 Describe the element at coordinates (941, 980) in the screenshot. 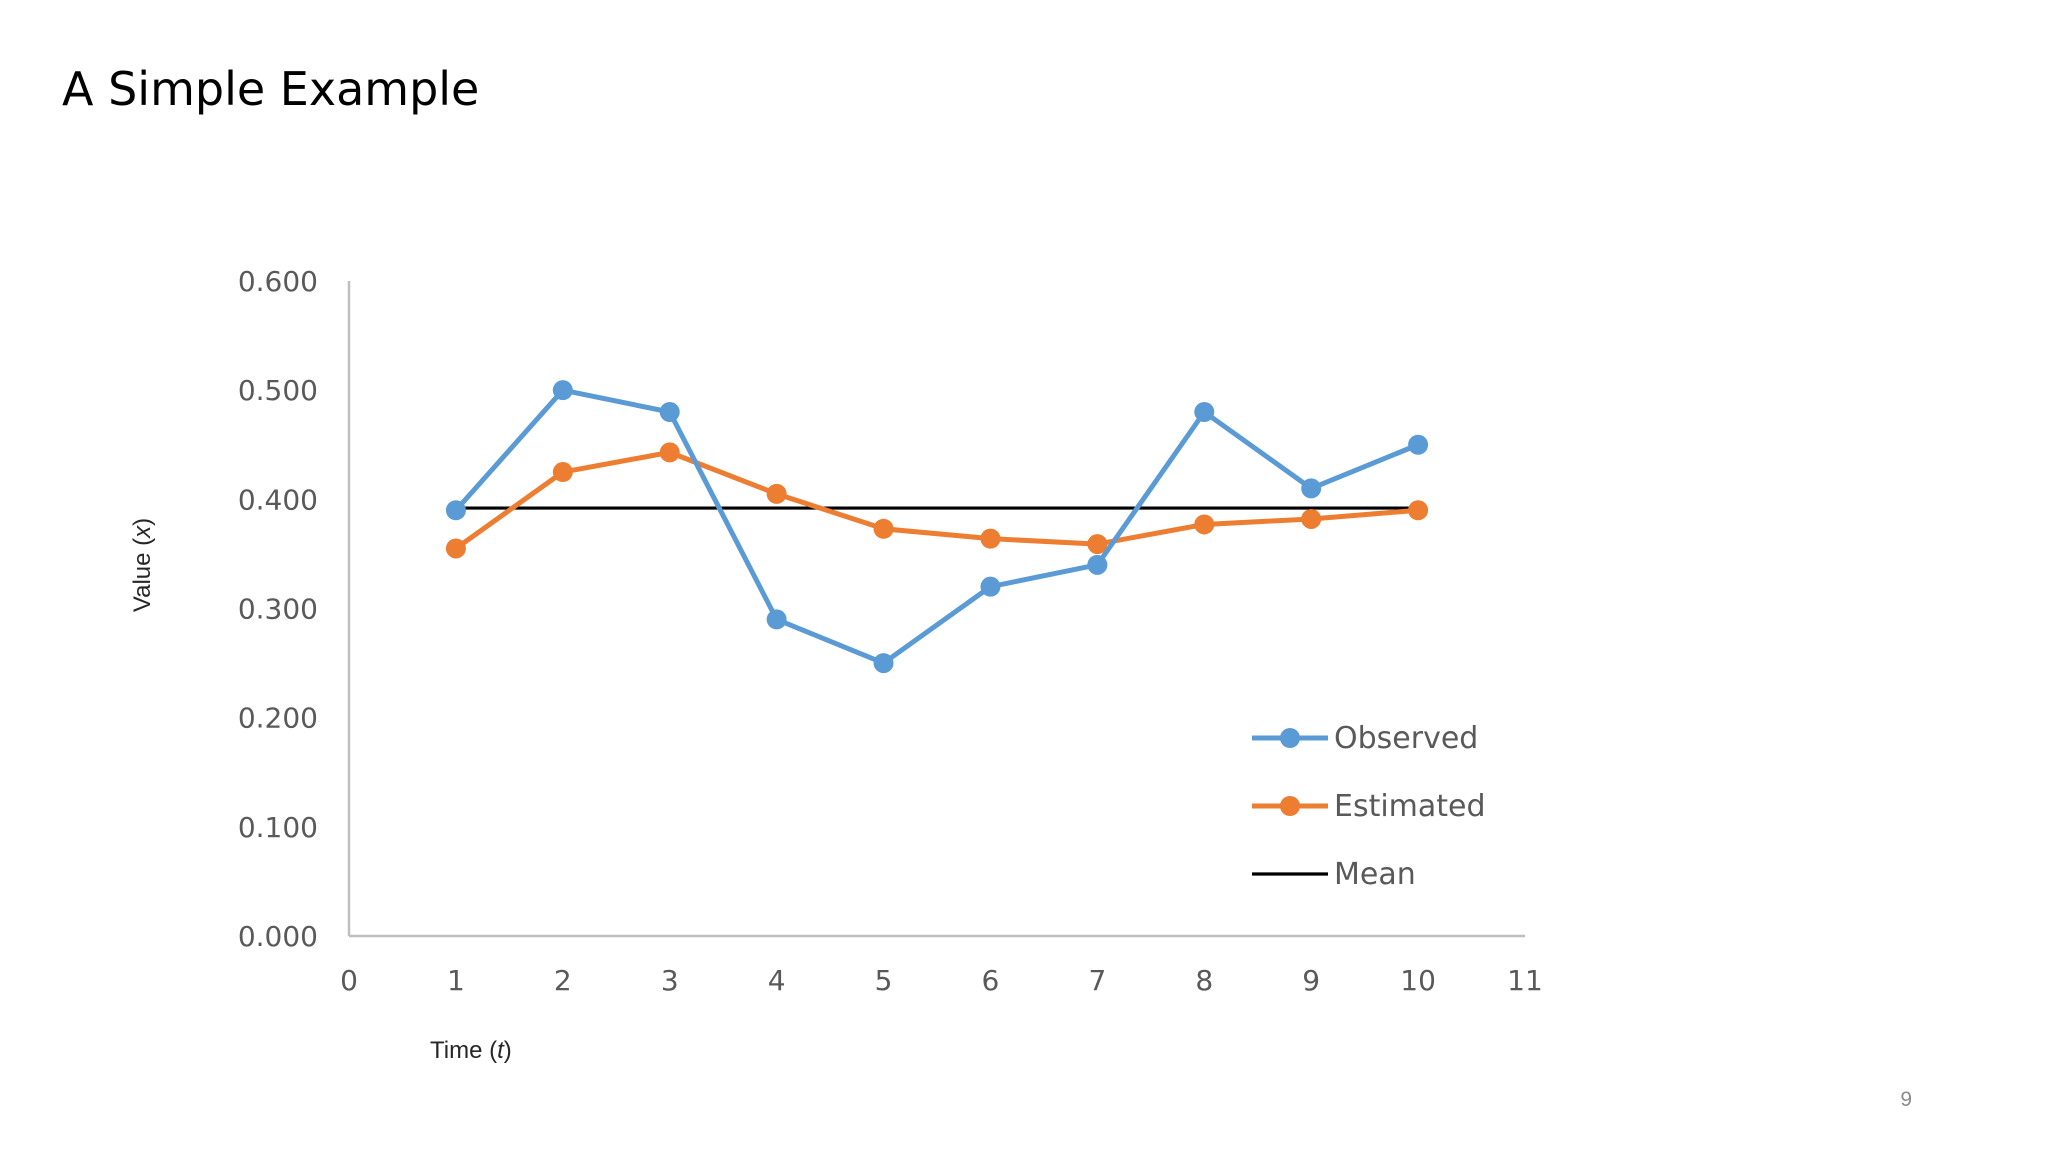

I see `x-axis-ticks: 0 1 2 3 4 5 6 7 8 9 10 11` at that location.